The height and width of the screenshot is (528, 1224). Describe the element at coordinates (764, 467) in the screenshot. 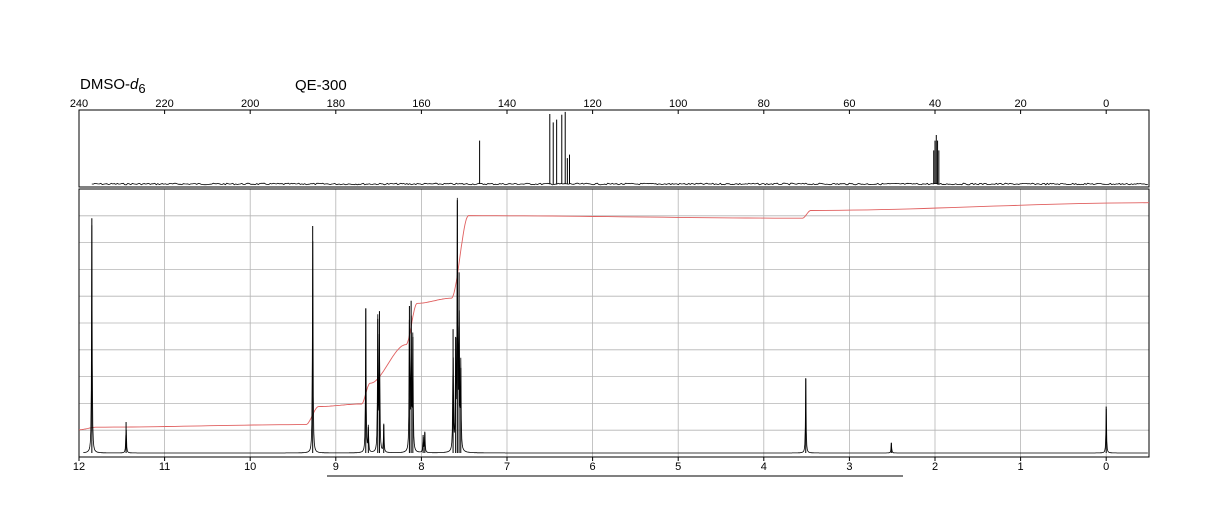

I see `h1-tick-label: 4` at that location.